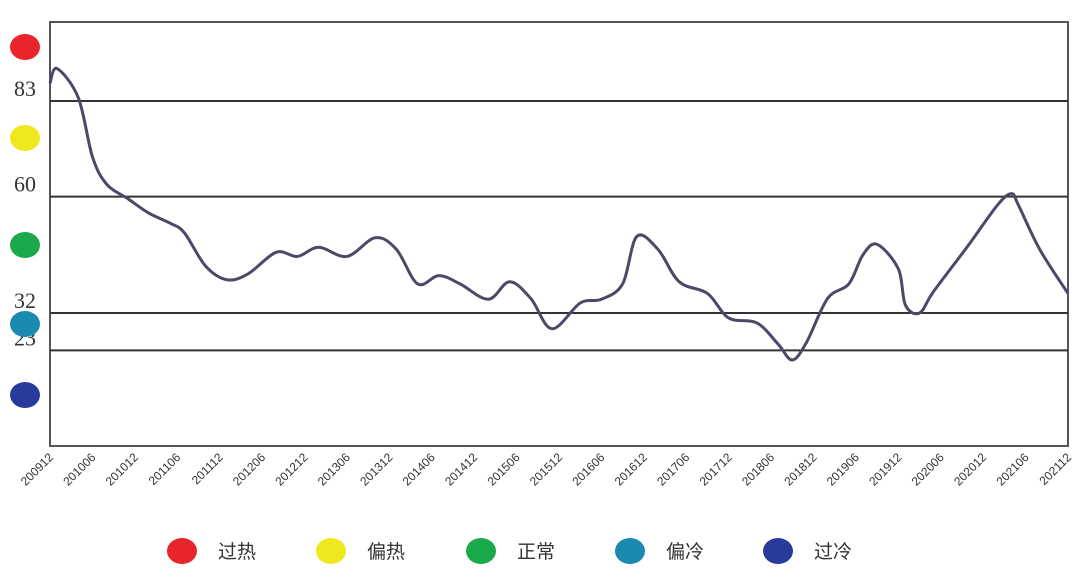  I want to click on x-tick-label: 202106, so click(1012, 469).